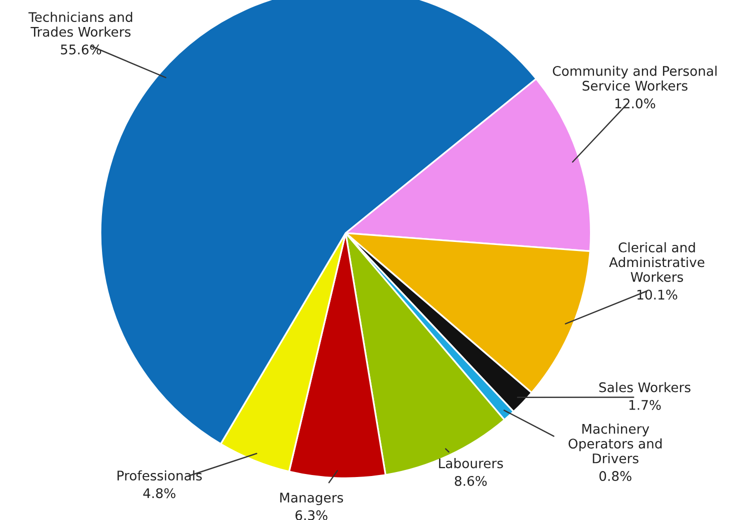 Image resolution: width=733 pixels, height=520 pixels. What do you see at coordinates (80, 24) in the screenshot?
I see `slice-label: Technicians and Trades Workers` at bounding box center [80, 24].